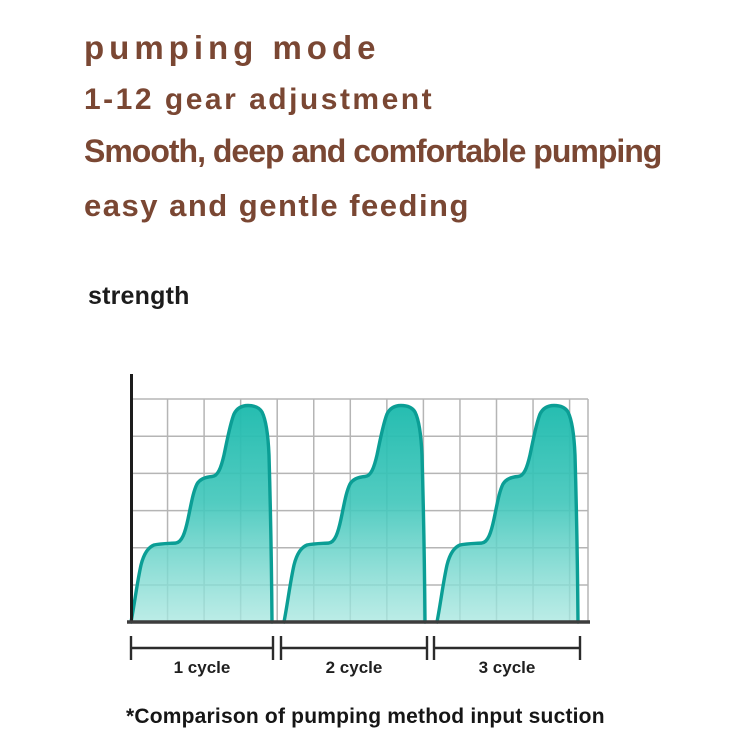  What do you see at coordinates (259, 99) in the screenshot?
I see `subtitle-gear-adjustment: 1-12 gear adjustment` at bounding box center [259, 99].